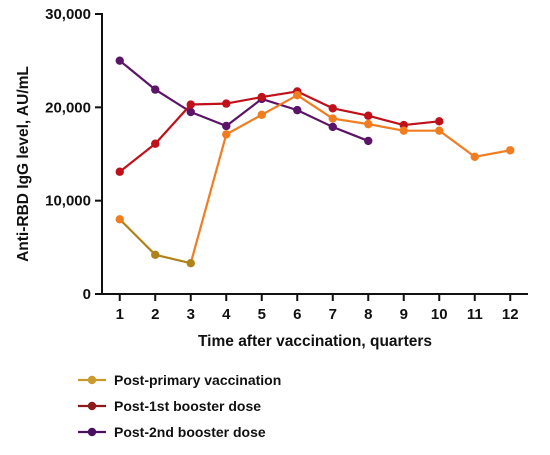  I want to click on x-tick-label: 5, so click(262, 314).